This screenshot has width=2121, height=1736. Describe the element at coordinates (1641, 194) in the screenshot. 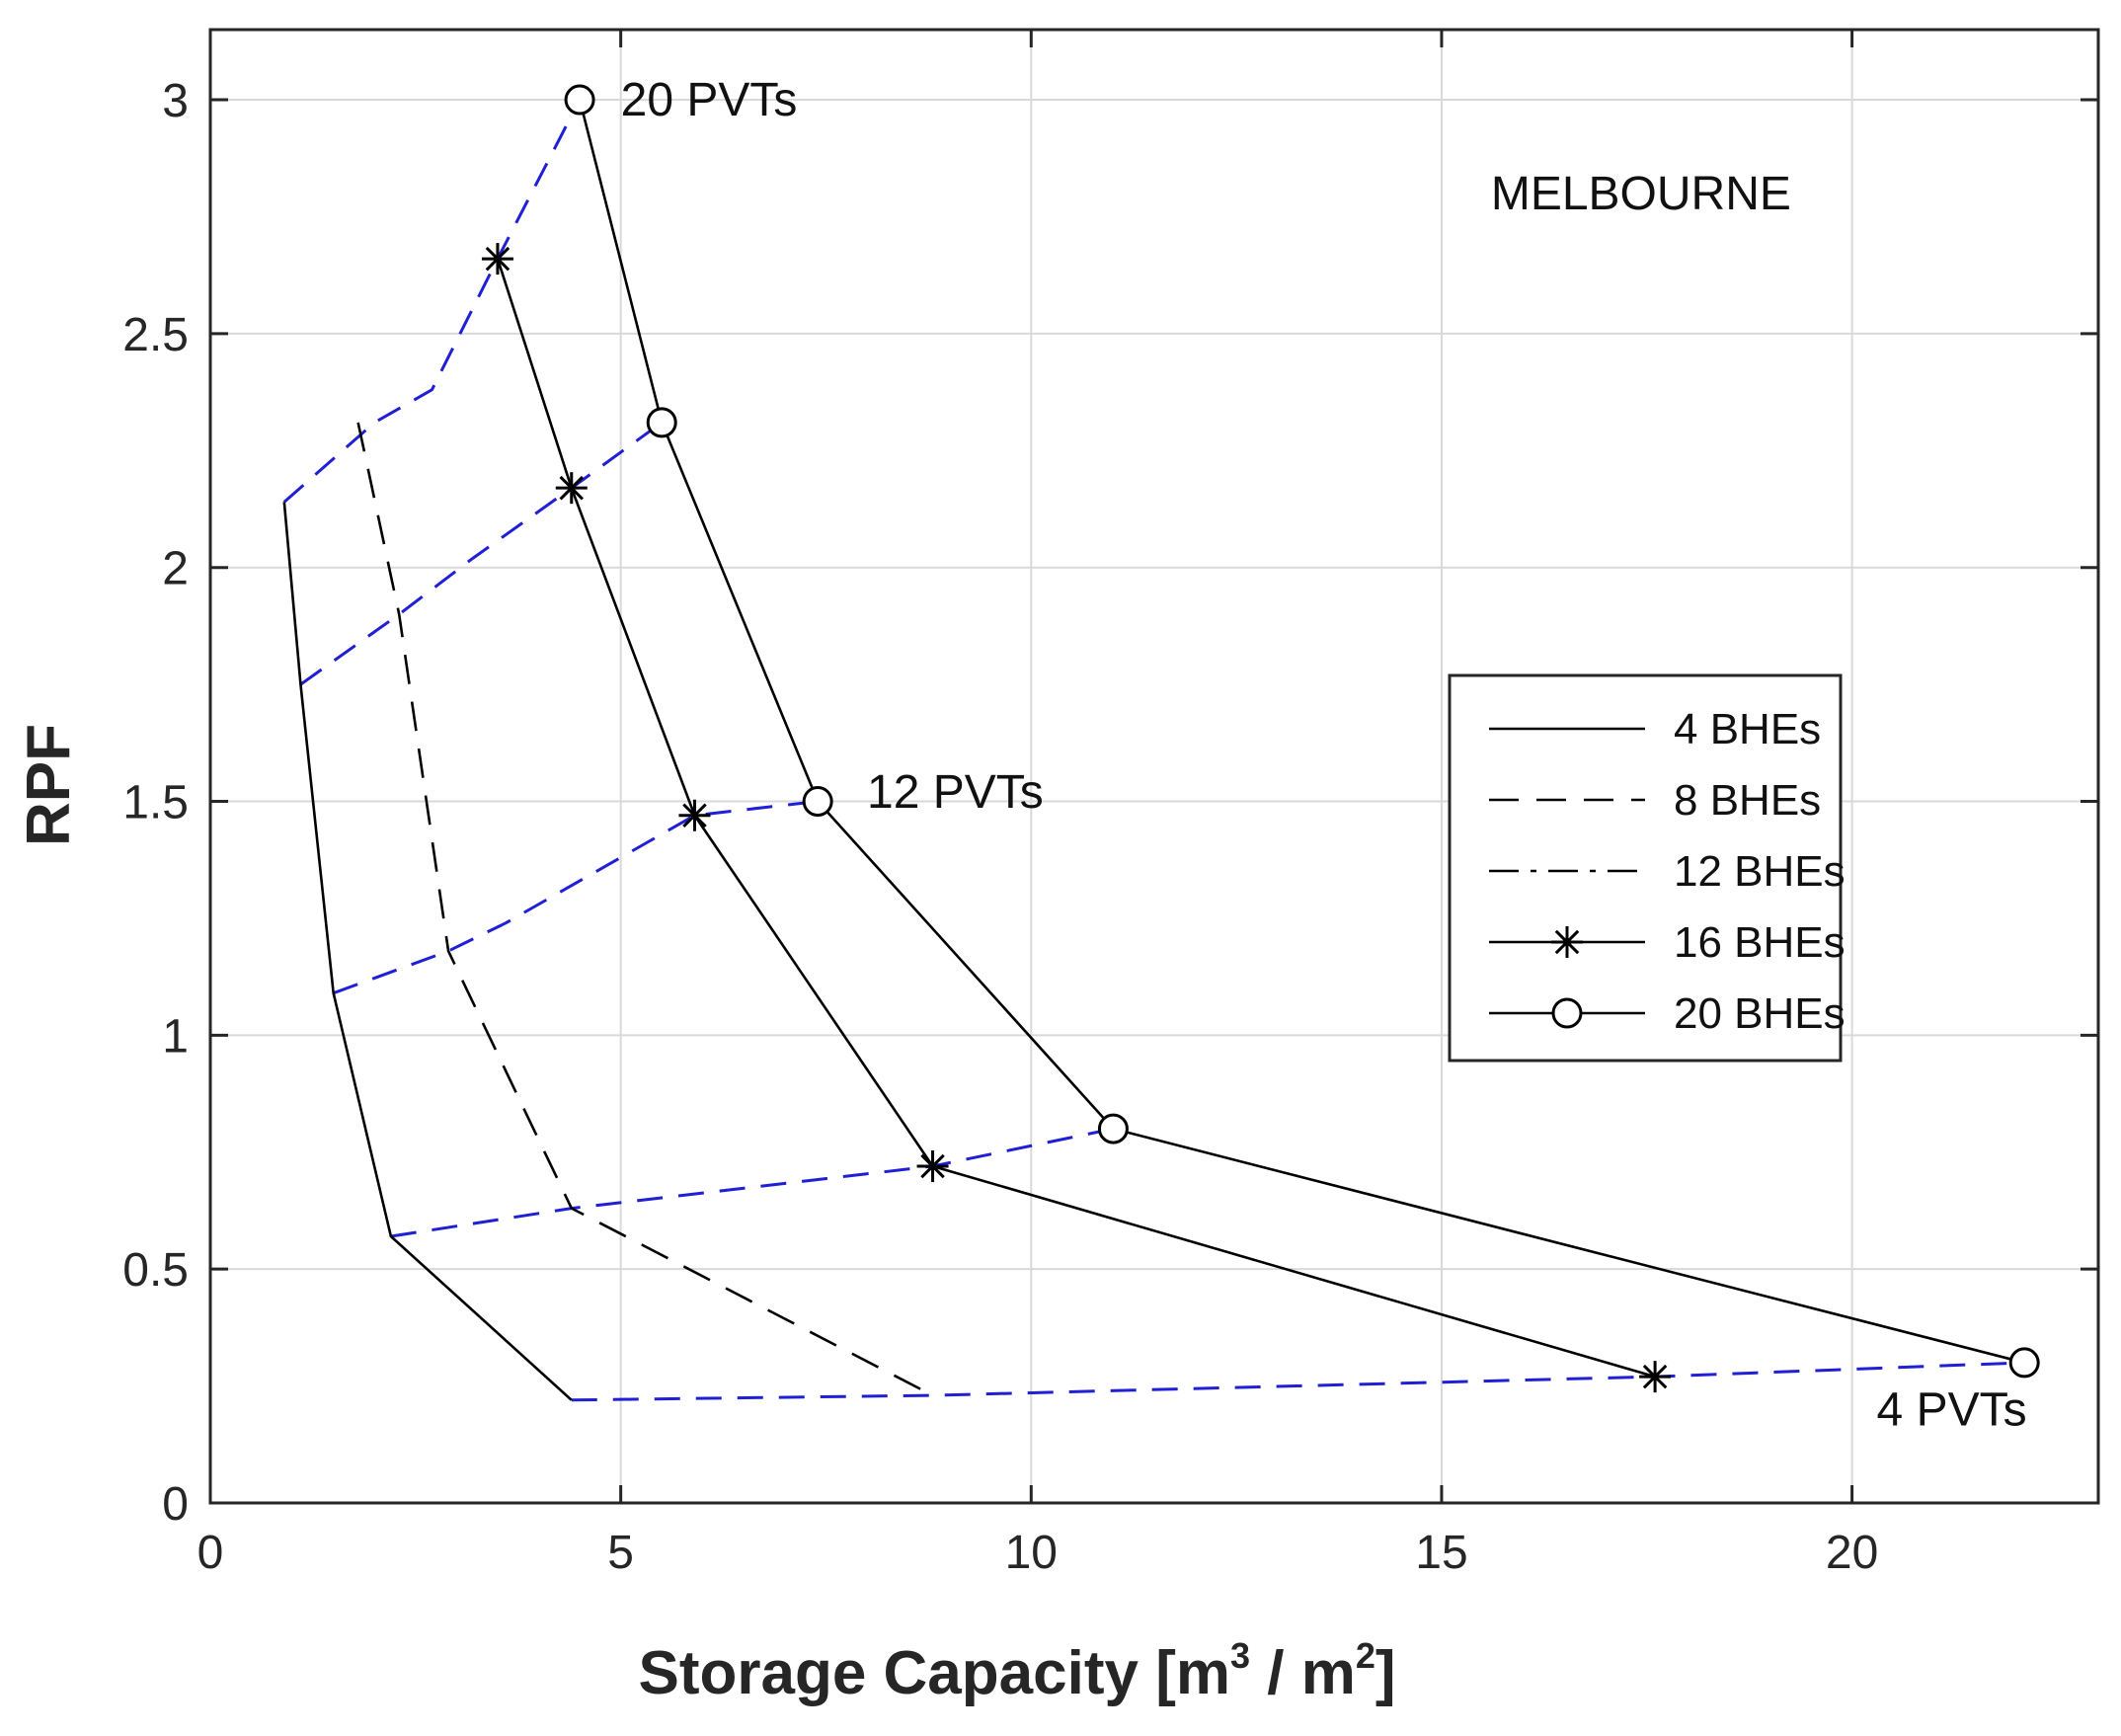

I see `annotation-melbourne: MELBOURNE` at that location.